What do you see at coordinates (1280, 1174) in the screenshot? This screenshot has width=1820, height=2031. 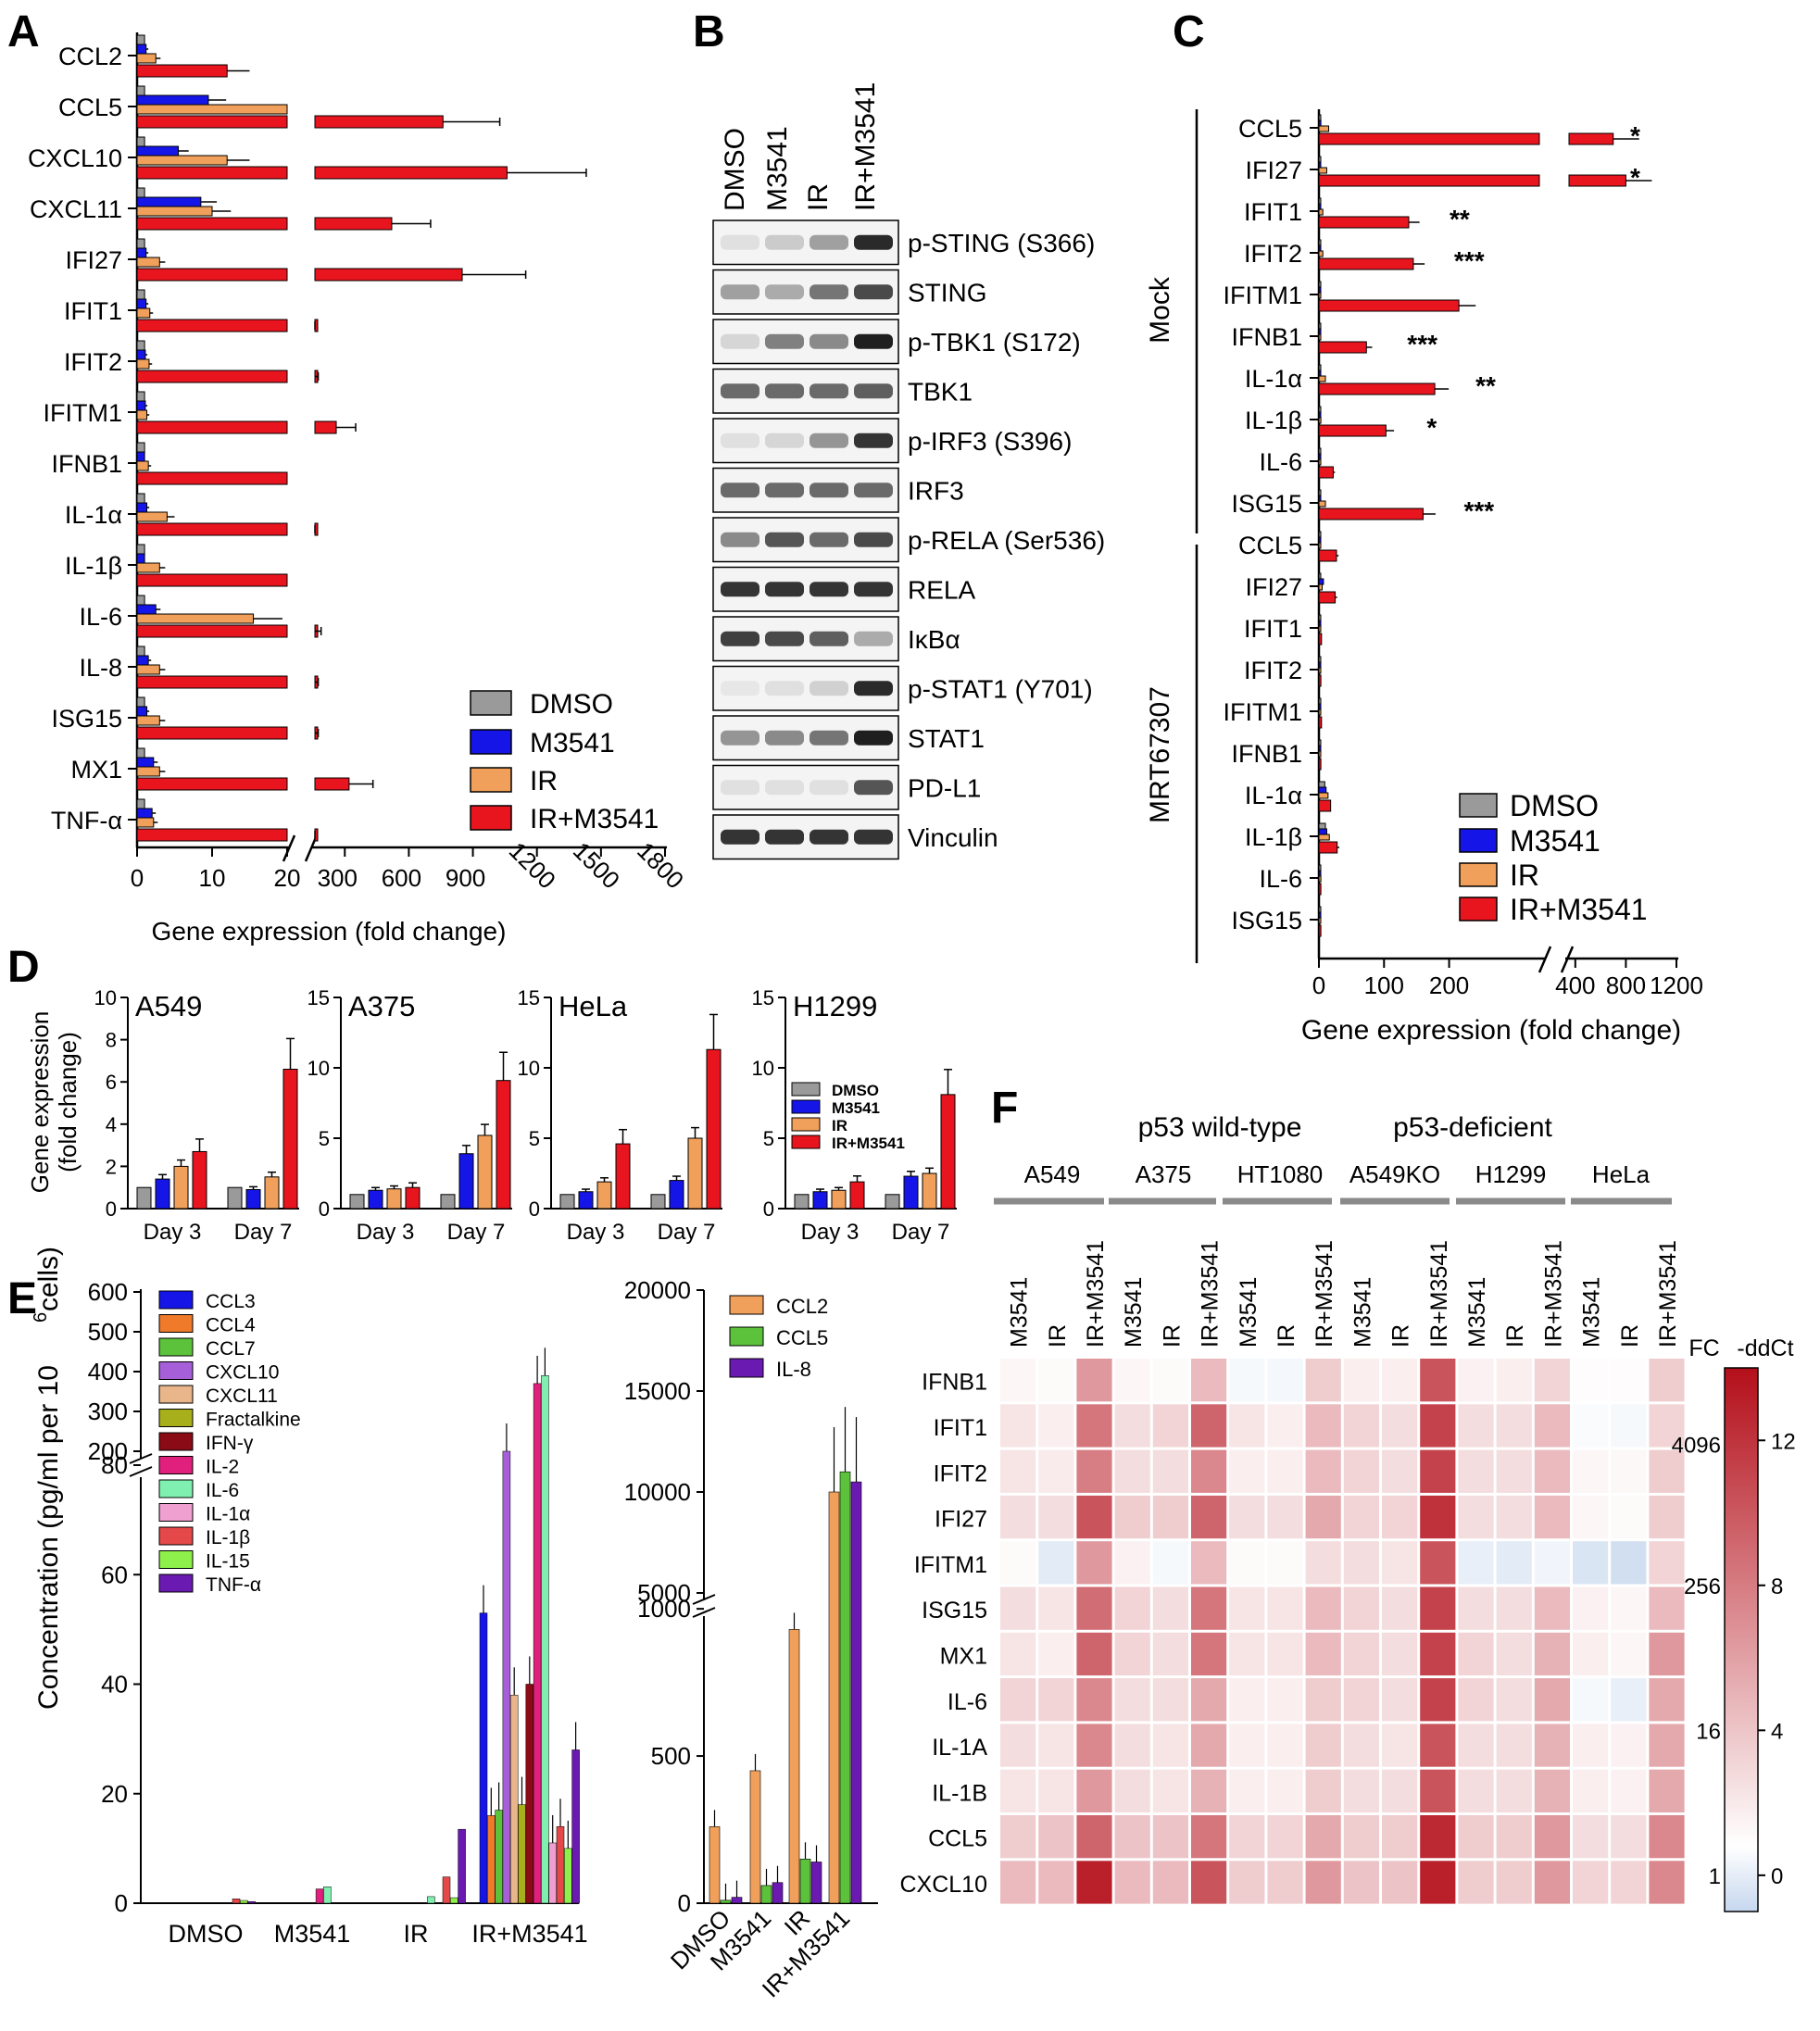 I see `cell-line-label: HT1080` at bounding box center [1280, 1174].